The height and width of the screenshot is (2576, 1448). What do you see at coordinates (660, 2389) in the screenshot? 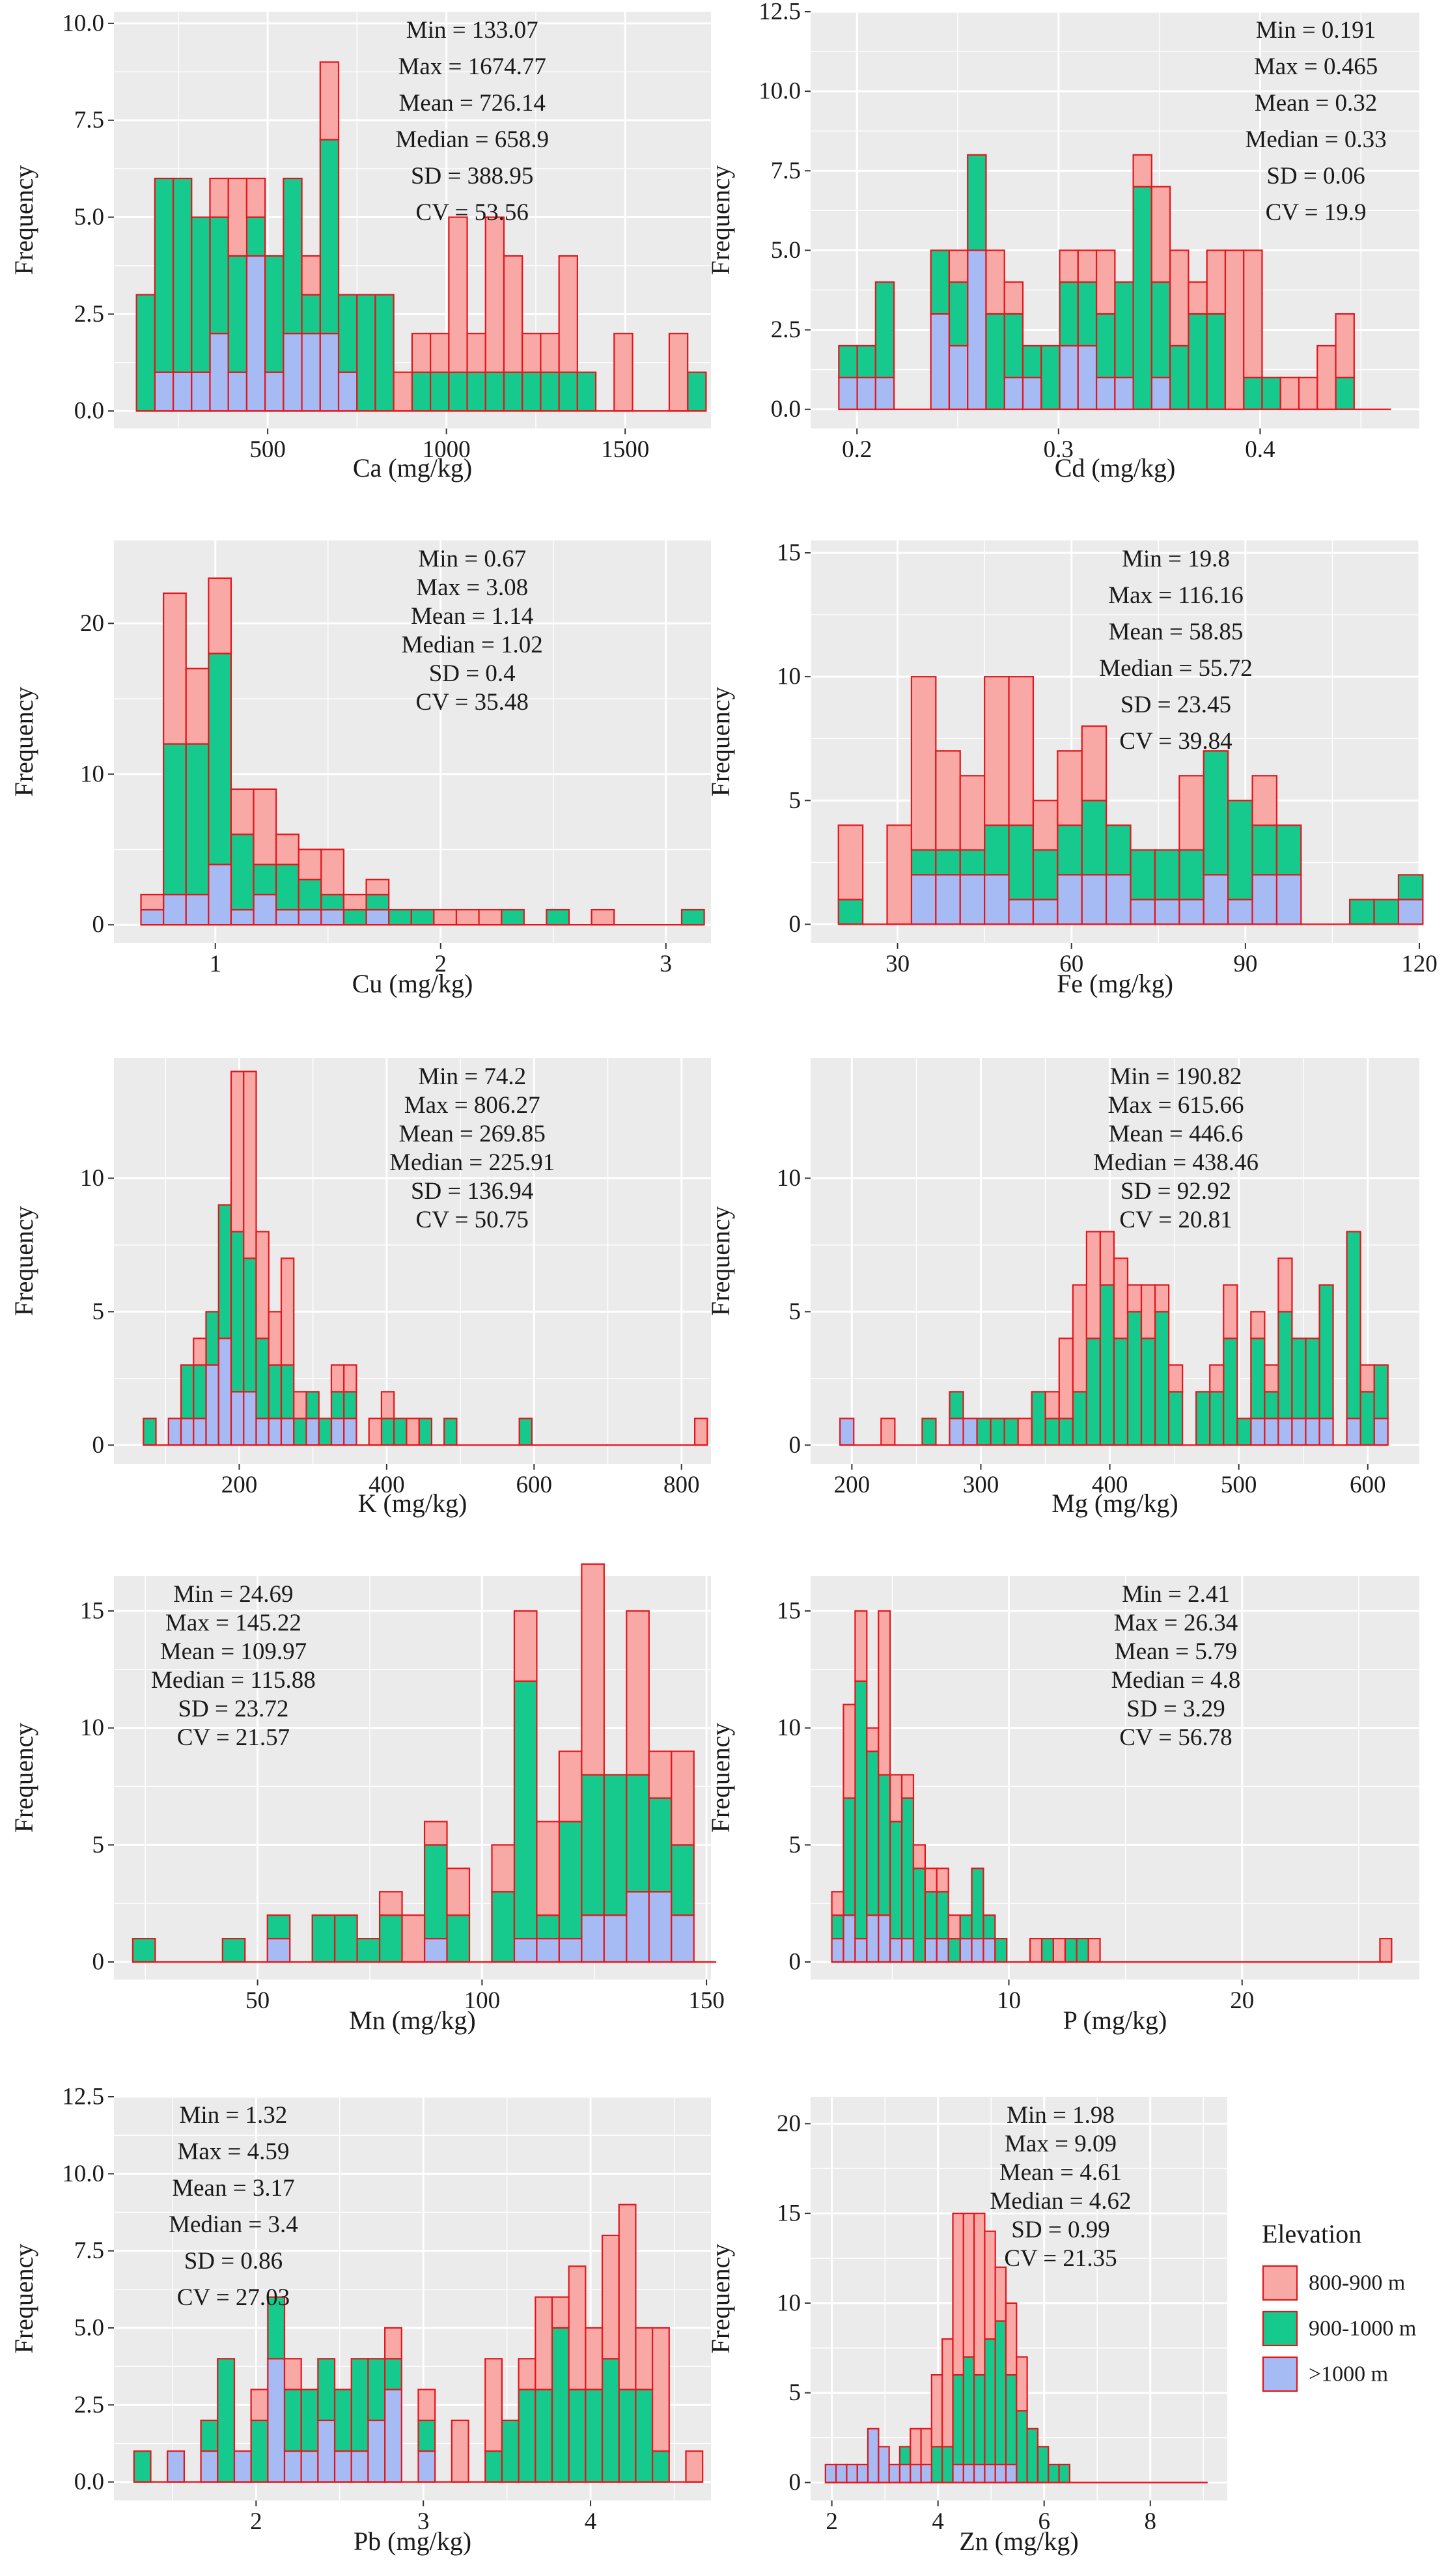
I see `bar-pb-800-900-m` at bounding box center [660, 2389].